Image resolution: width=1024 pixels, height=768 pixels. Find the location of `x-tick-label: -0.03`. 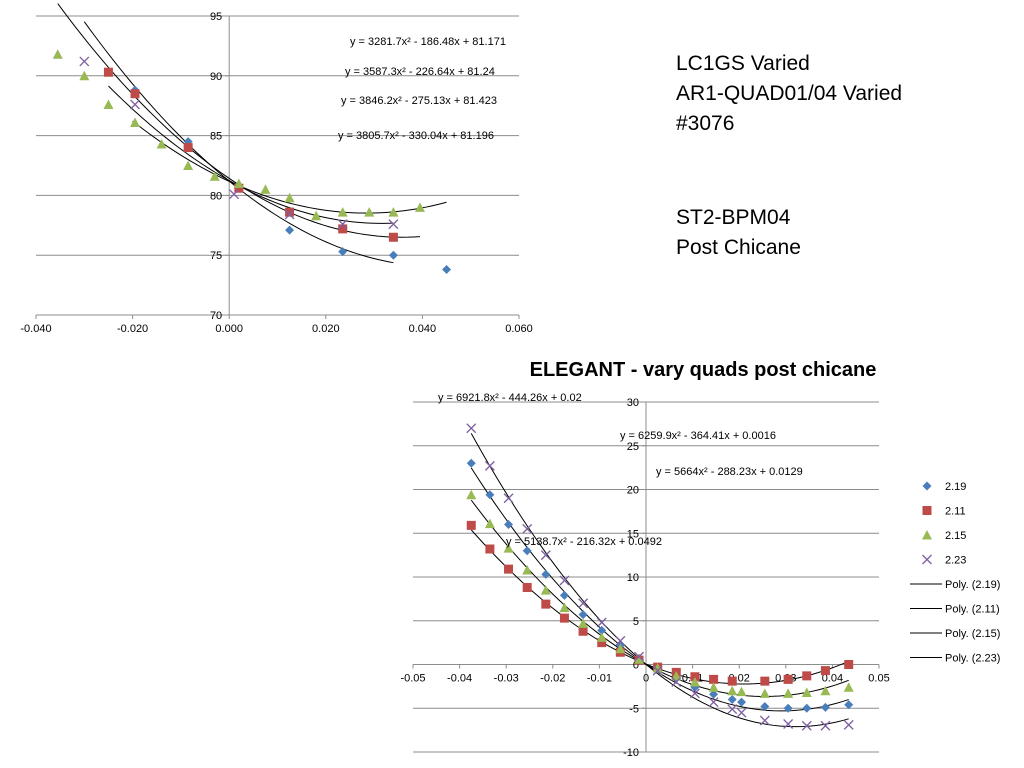

x-tick-label: -0.03 is located at coordinates (506, 679).